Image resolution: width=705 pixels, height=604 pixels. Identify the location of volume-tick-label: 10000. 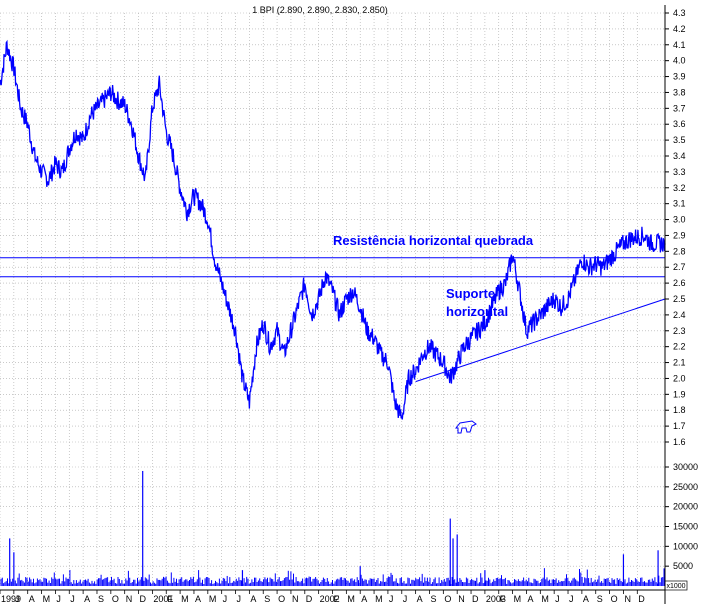
(685, 546).